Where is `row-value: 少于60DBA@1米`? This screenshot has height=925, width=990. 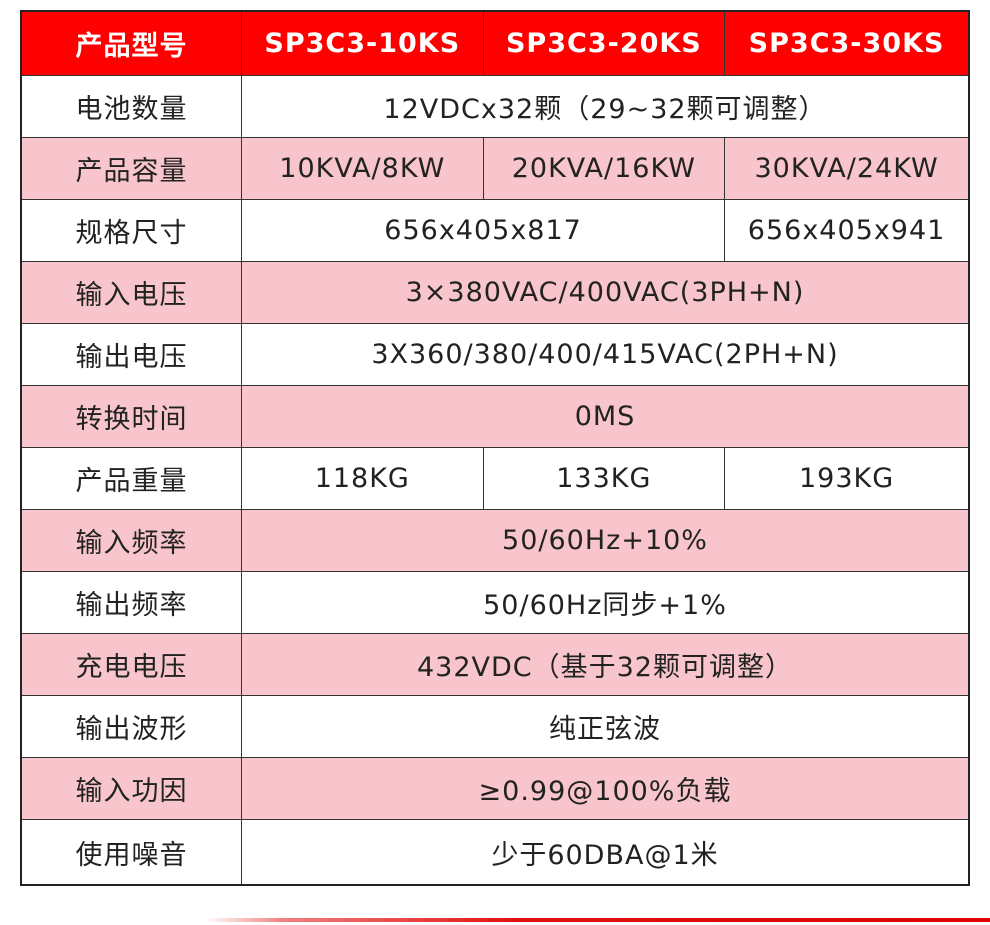 row-value: 少于60DBA@1米 is located at coordinates (605, 852).